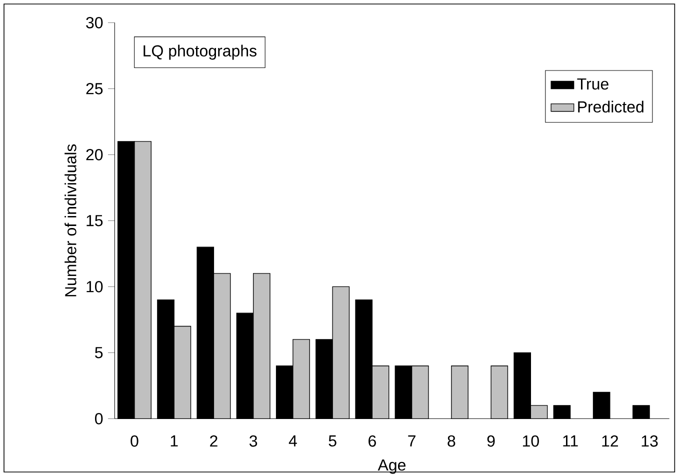  Describe the element at coordinates (70, 220) in the screenshot. I see `y-axis-title: Number of individuals` at that location.